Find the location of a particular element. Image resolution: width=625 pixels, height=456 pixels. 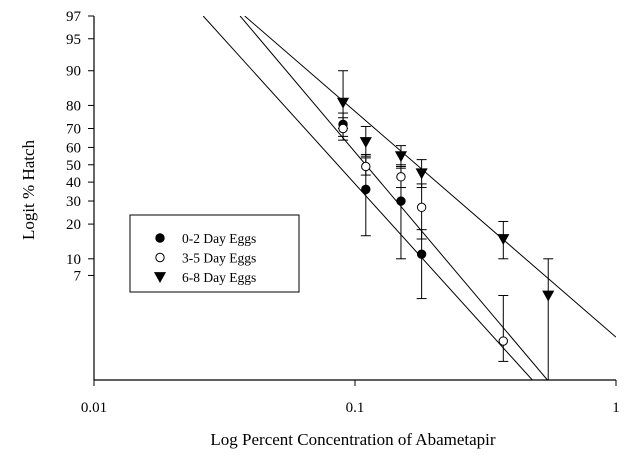

x-tick-label: 0.01 is located at coordinates (94, 408).